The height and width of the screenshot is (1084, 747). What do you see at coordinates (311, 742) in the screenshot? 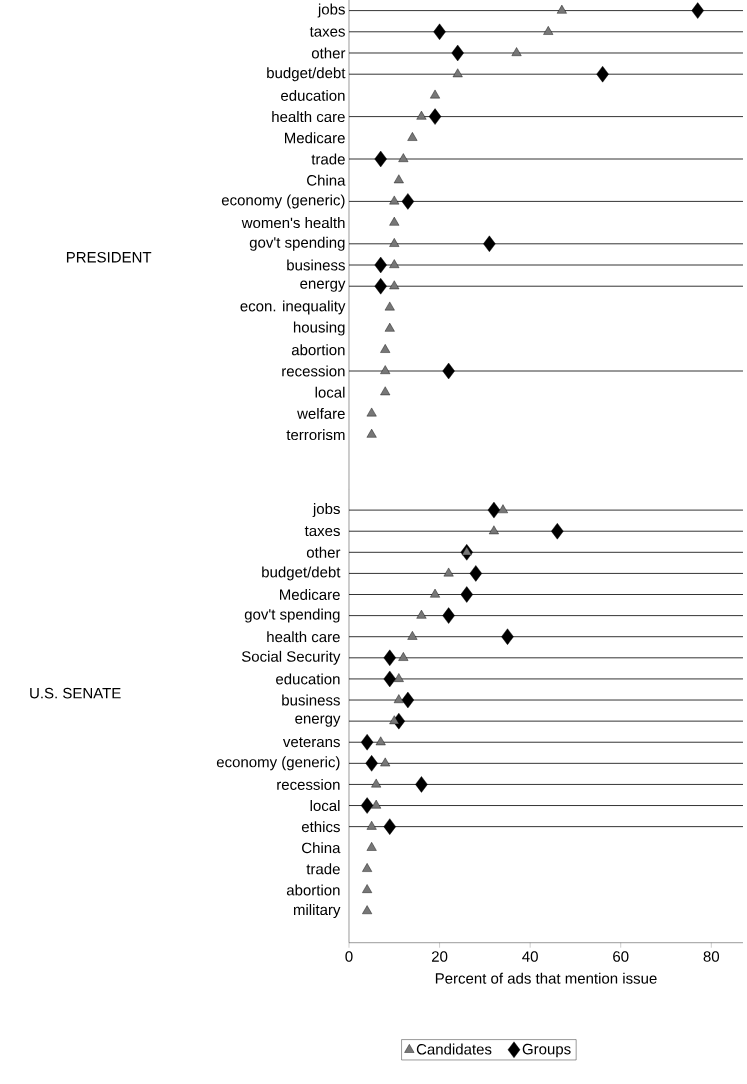
I see `y-tick-label: veterans` at bounding box center [311, 742].